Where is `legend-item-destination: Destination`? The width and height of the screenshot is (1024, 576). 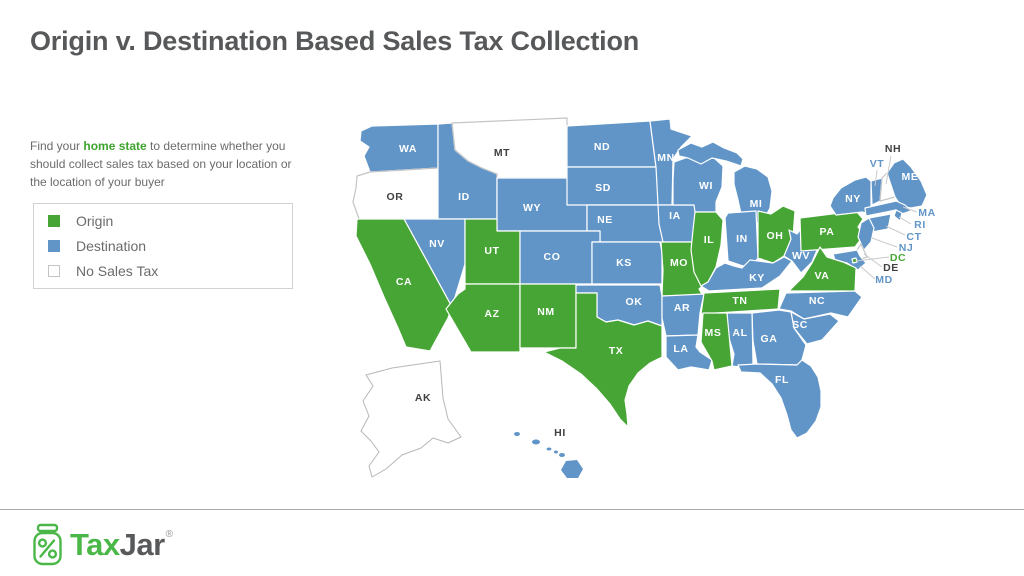
legend-item-destination: Destination is located at coordinates (170, 246).